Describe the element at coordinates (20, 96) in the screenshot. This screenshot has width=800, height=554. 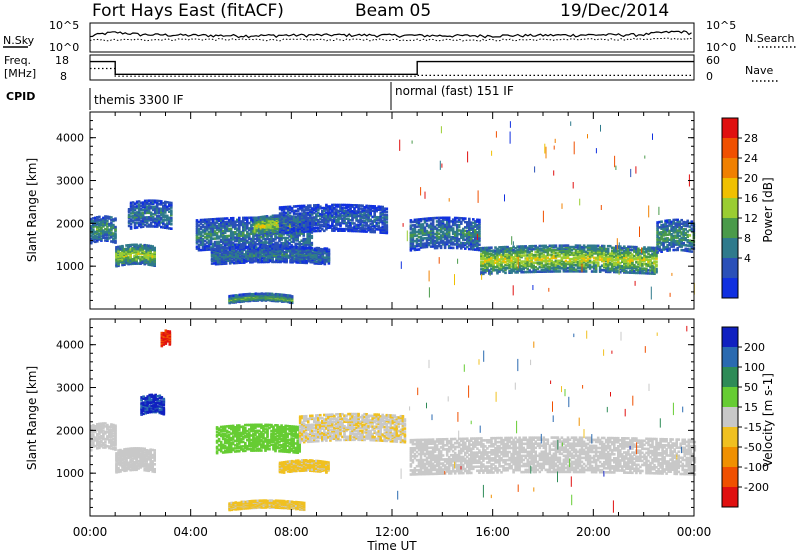
I see `cpid-label: CPID` at that location.